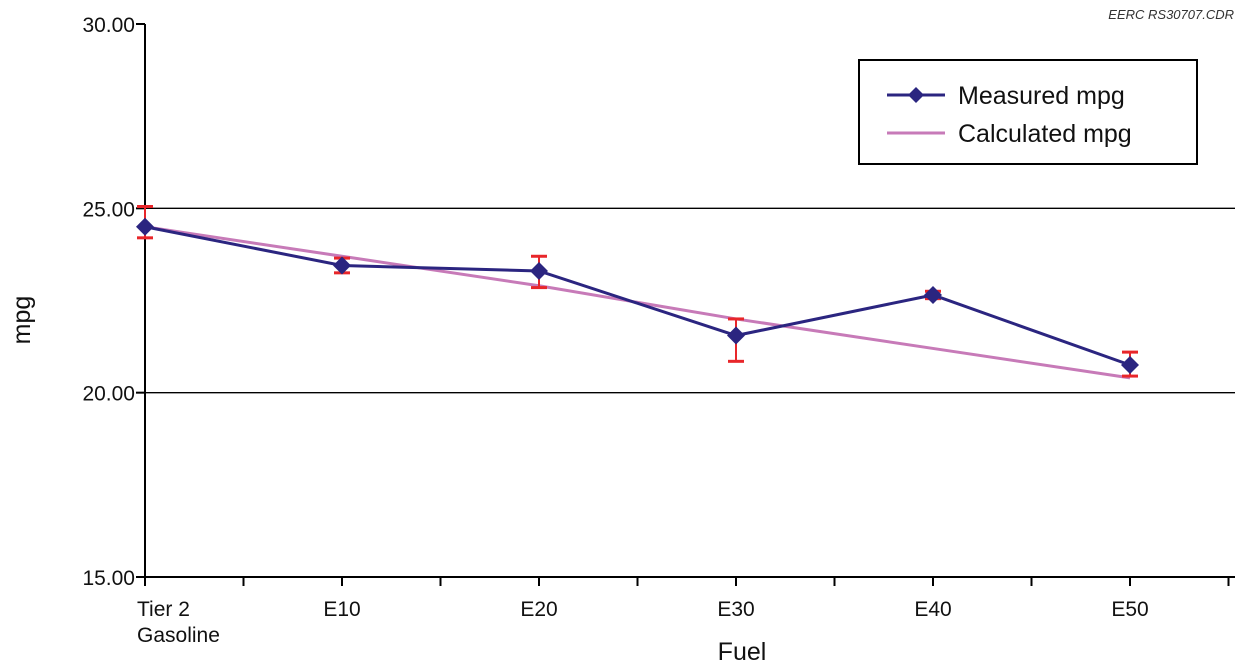 The image size is (1238, 665). I want to click on x-tick-labels: Tier 2 Gasoline E10 E20 E30 E40 E50, so click(643, 622).